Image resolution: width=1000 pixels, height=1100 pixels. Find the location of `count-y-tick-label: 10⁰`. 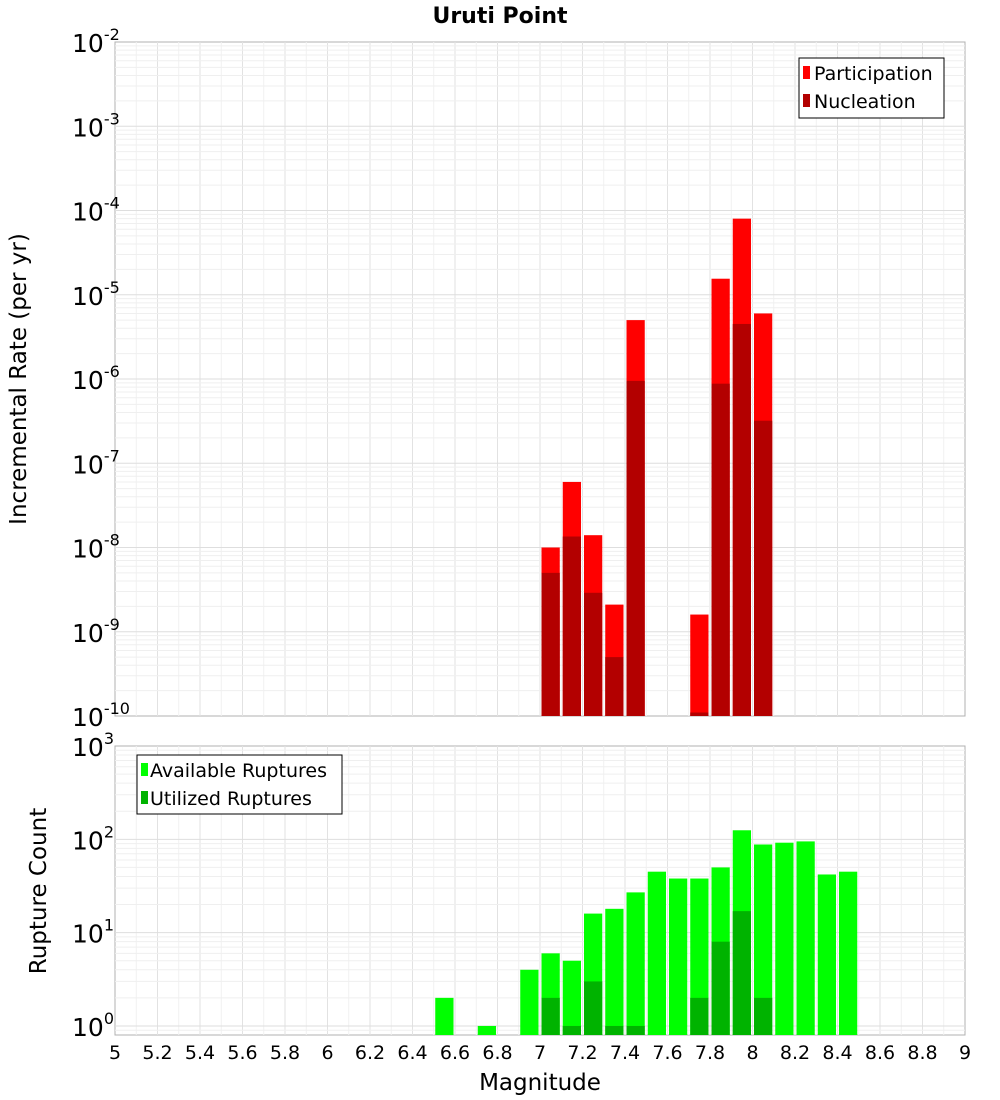

count-y-tick-label: 10⁰ is located at coordinates (93, 1025).